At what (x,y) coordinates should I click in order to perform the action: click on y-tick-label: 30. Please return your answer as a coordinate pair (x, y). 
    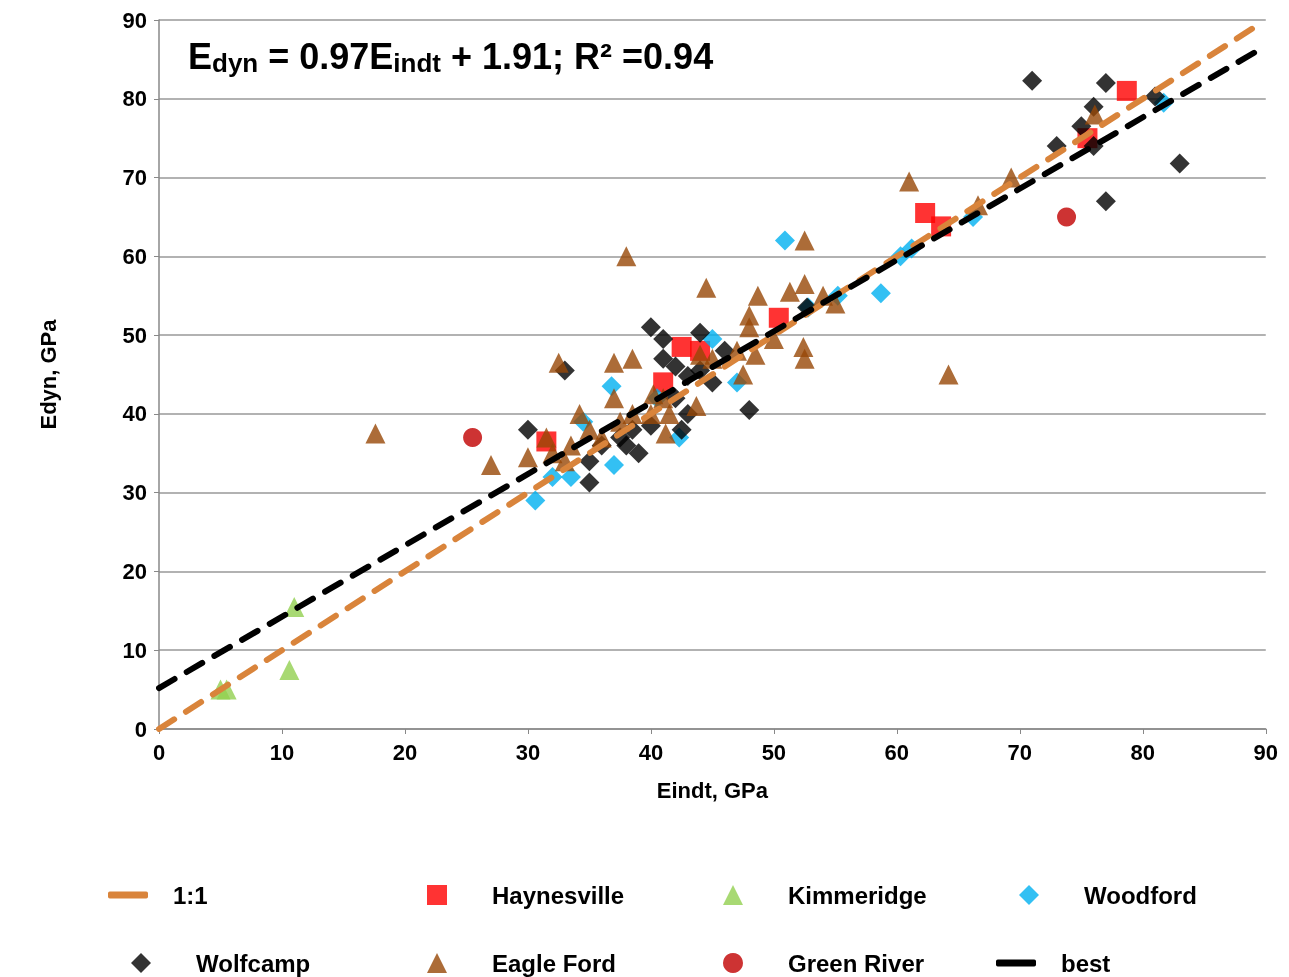
    Looking at the image, I should click on (134, 493).